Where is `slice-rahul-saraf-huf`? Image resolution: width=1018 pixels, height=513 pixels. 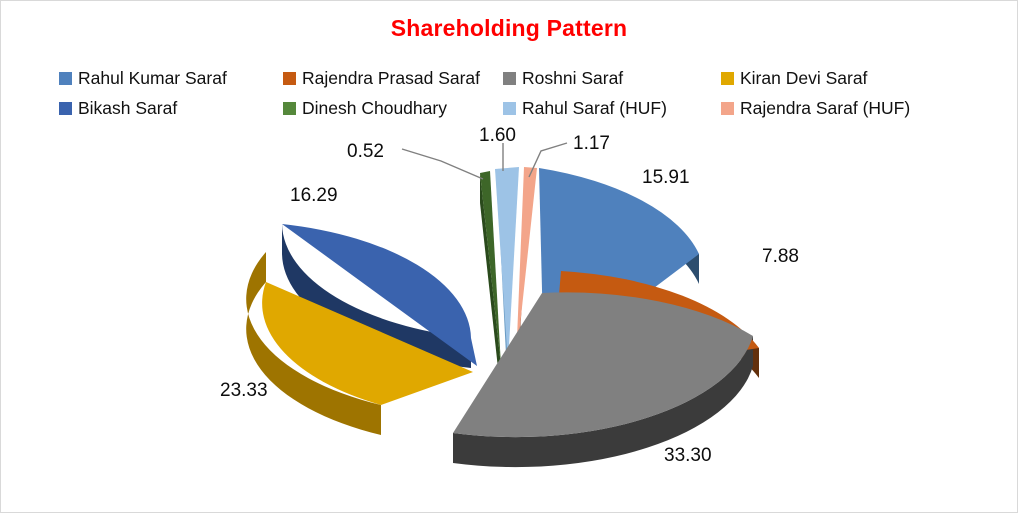 slice-rahul-saraf-huf is located at coordinates (507, 265).